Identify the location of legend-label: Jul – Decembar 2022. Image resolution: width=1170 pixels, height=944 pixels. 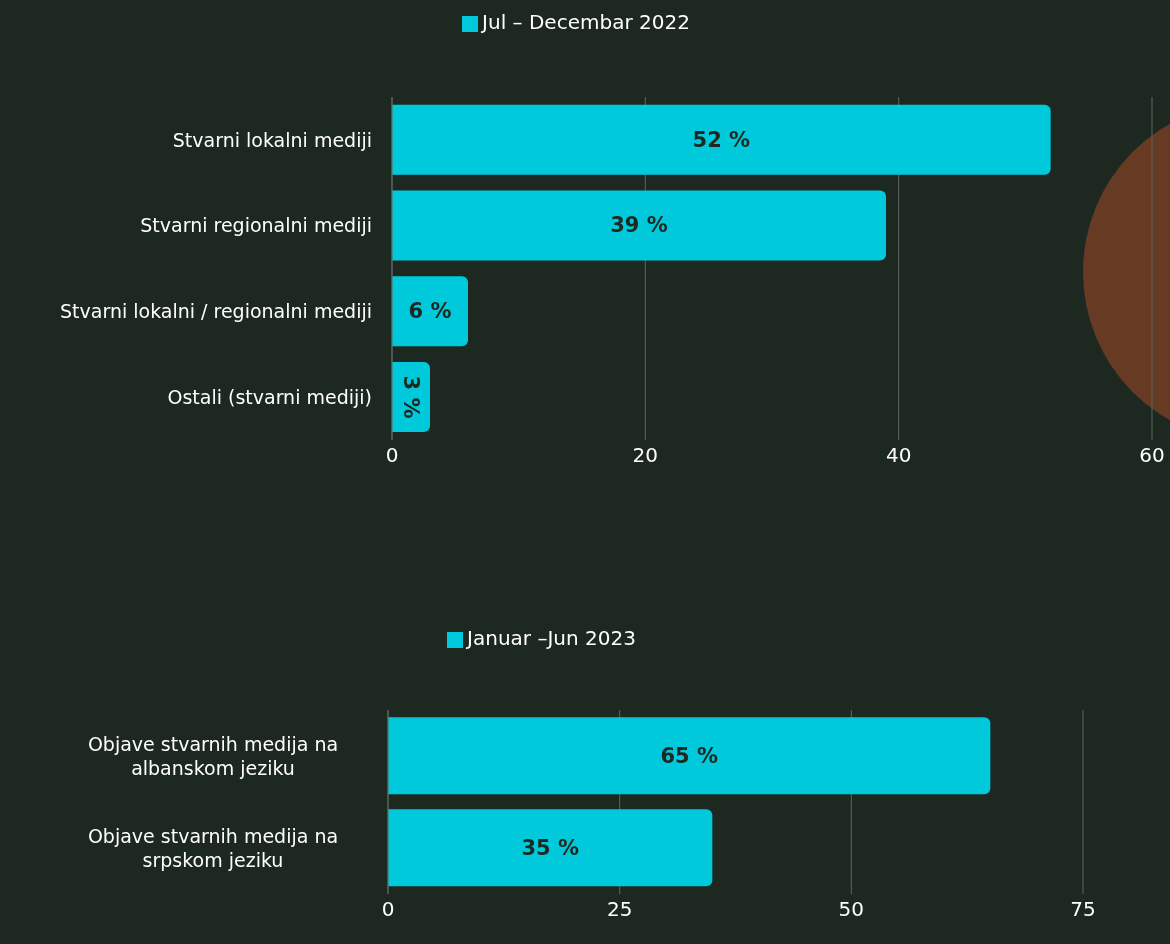
(586, 22).